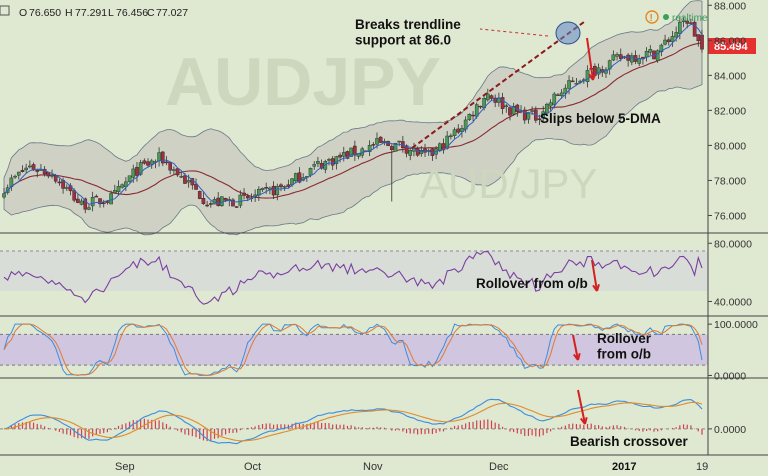 This screenshot has width=768, height=476. I want to click on y-tick-label: 86.000, so click(730, 41).